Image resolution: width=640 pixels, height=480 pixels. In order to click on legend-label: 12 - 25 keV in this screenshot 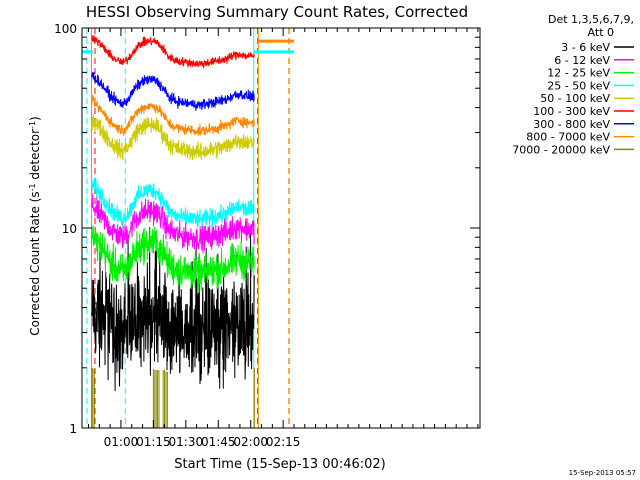, I will do `click(578, 73)`.